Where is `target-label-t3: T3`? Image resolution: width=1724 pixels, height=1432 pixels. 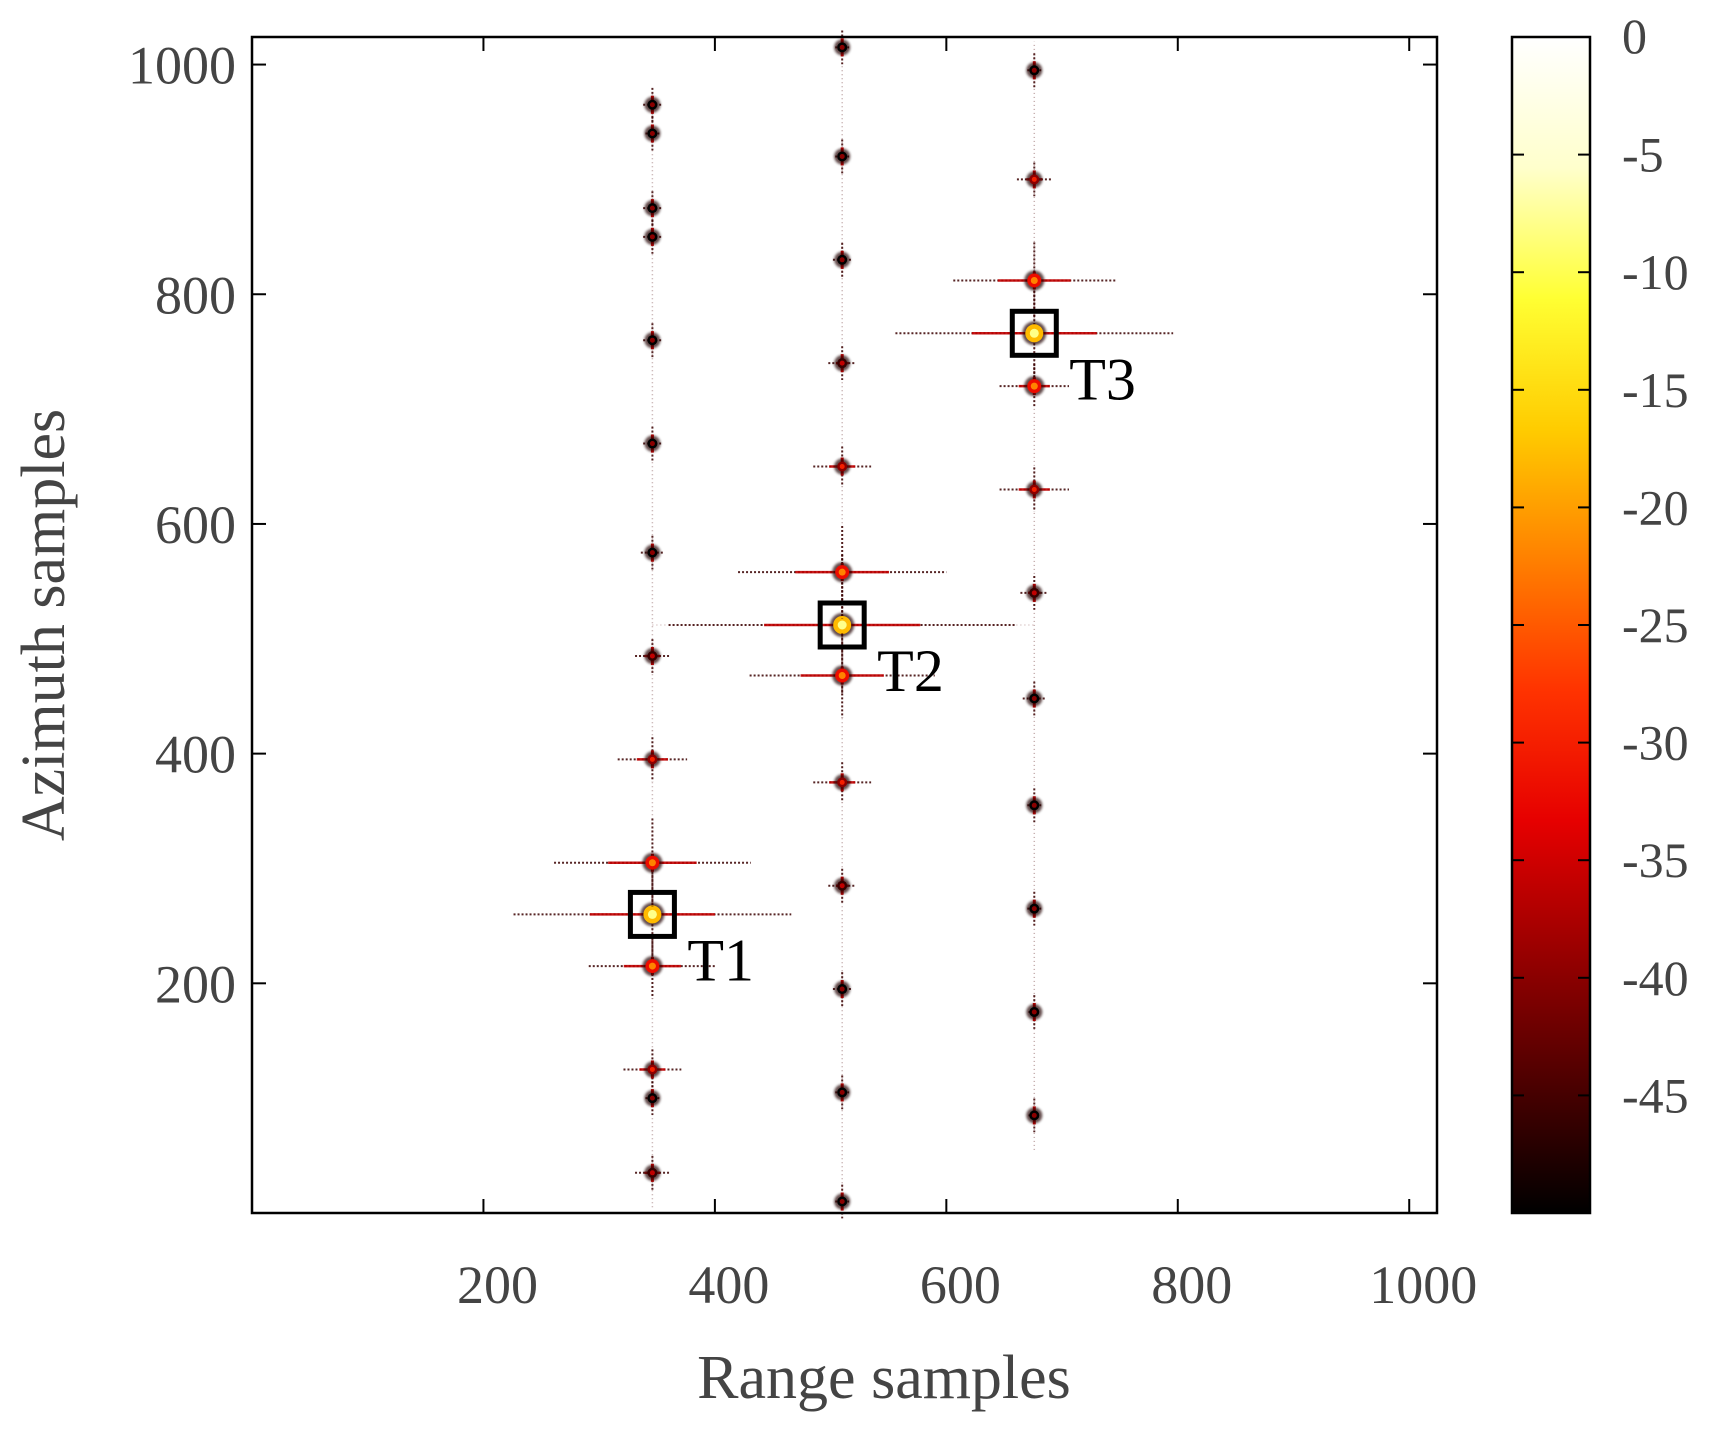 target-label-t3: T3 is located at coordinates (1102, 379).